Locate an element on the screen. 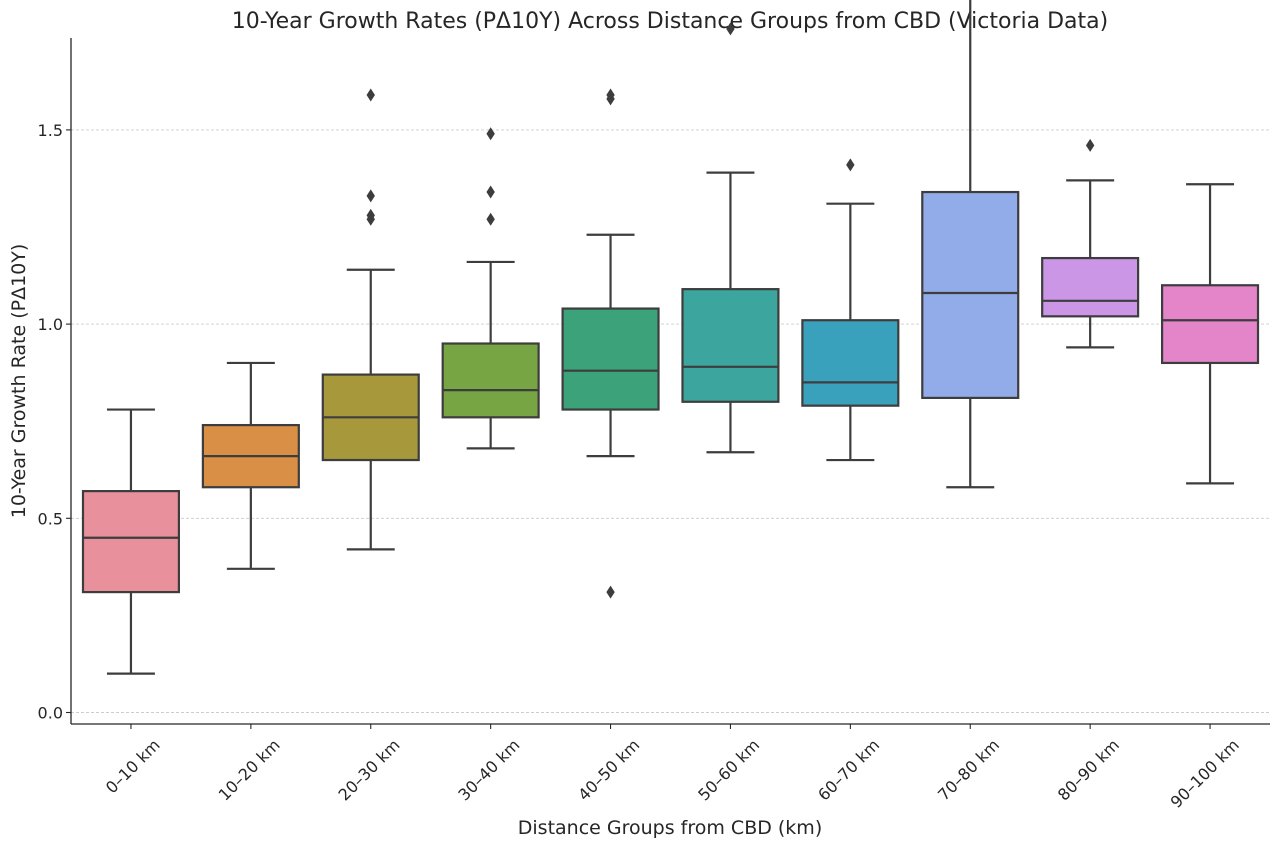 The width and height of the screenshot is (1280, 850). x-axis-label: Distance Groups from CBD (km) is located at coordinates (670, 828).